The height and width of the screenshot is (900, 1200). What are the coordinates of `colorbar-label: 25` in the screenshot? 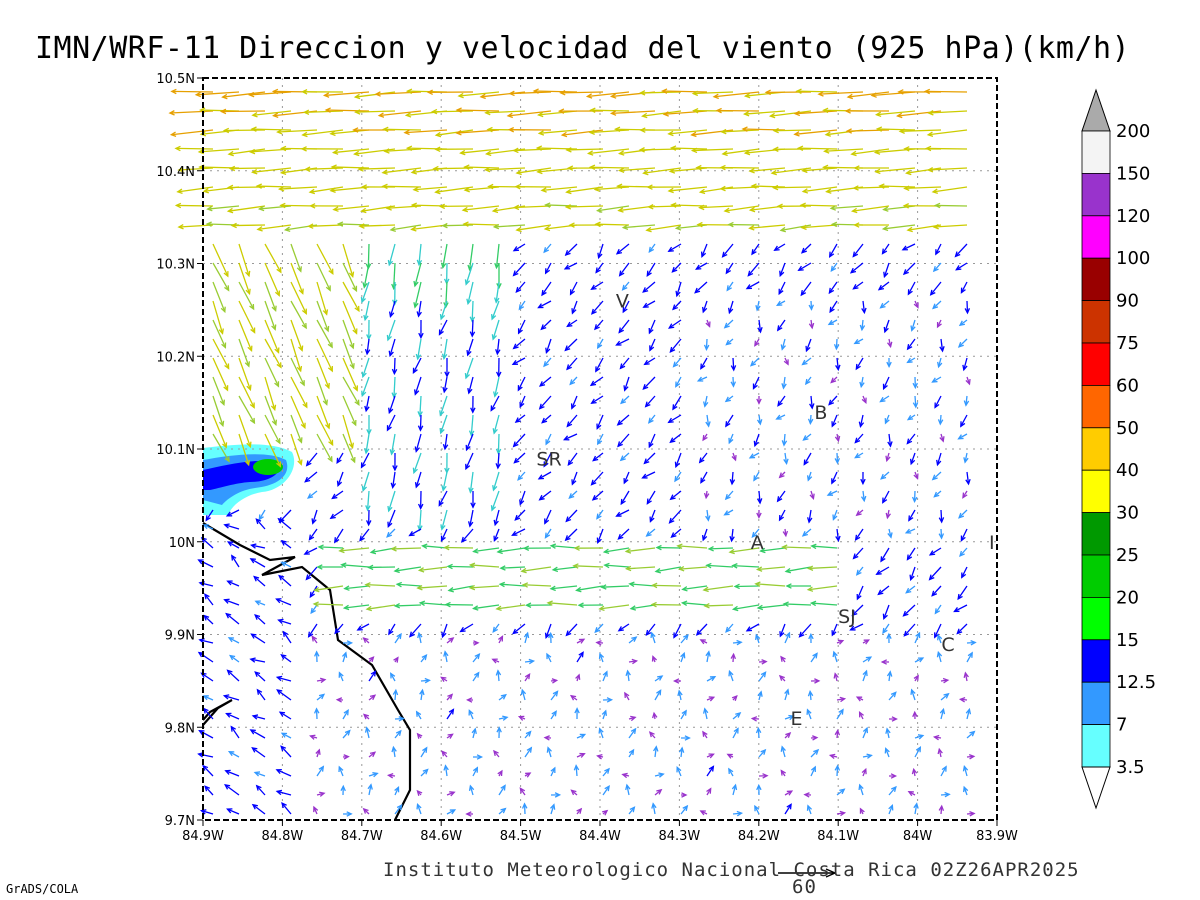 It's located at (1127, 555).